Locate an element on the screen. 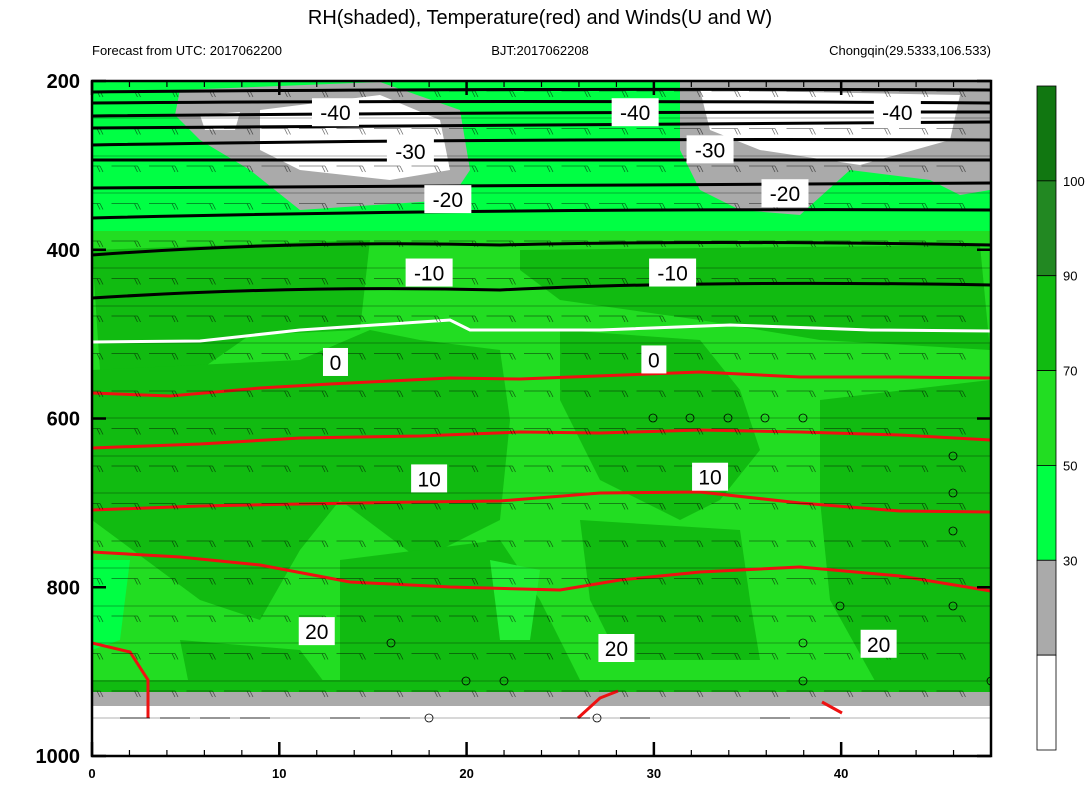 This screenshot has height=806, width=1087. zero-degree-contour is located at coordinates (541, 331).